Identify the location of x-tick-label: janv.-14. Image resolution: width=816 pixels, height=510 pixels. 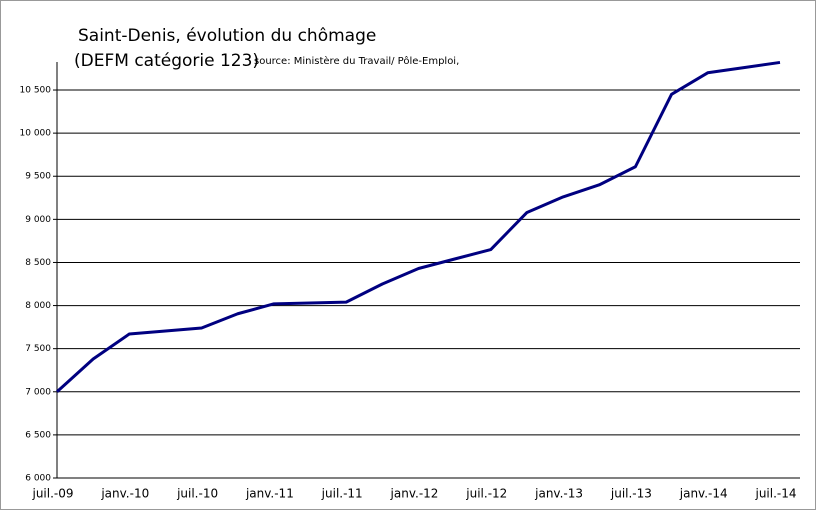
(703, 494).